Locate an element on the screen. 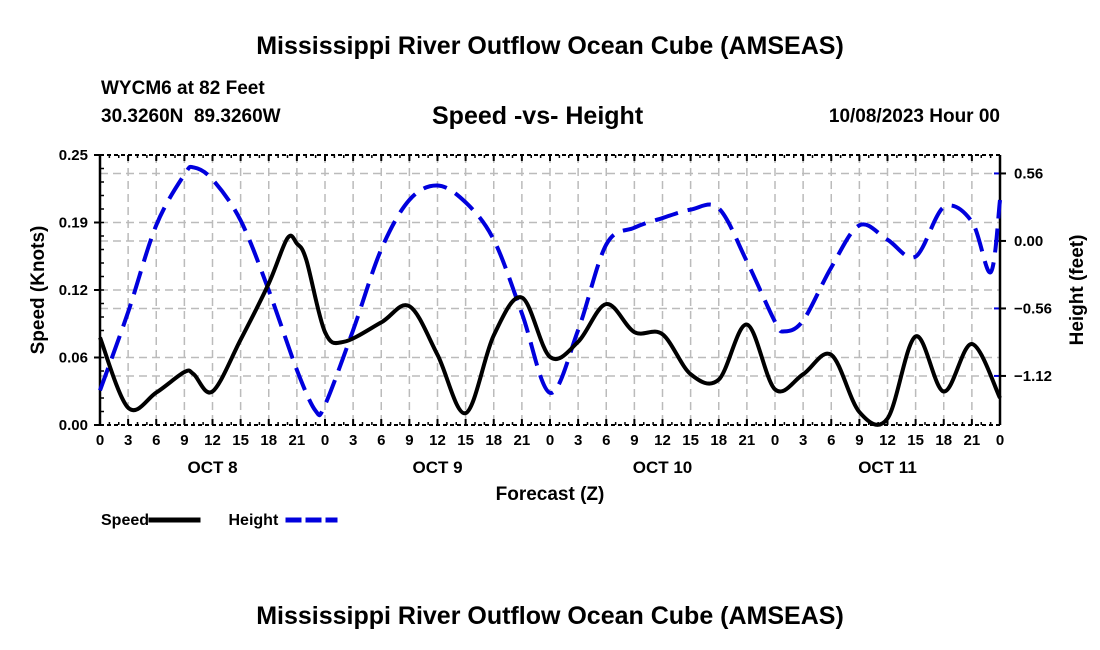  y2-axis-label: Height (feet) is located at coordinates (1077, 290).